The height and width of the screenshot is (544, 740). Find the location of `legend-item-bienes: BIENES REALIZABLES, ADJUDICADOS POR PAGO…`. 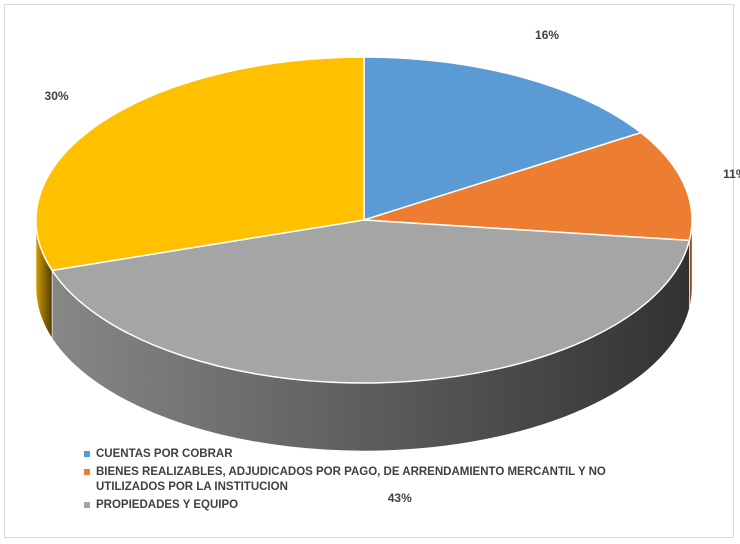

legend-item-bienes: BIENES REALIZABLES, ADJUDICADOS POR PAGO… is located at coordinates (364, 480).